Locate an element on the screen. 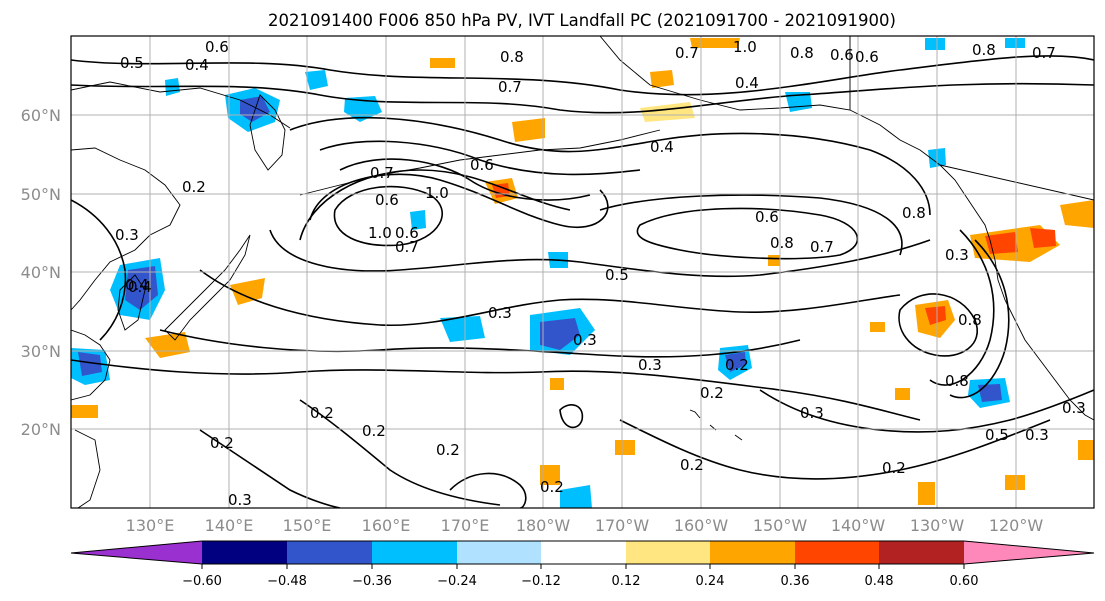 Image resolution: width=1105 pixels, height=601 pixels. coastline-kamchatka is located at coordinates (267, 132).